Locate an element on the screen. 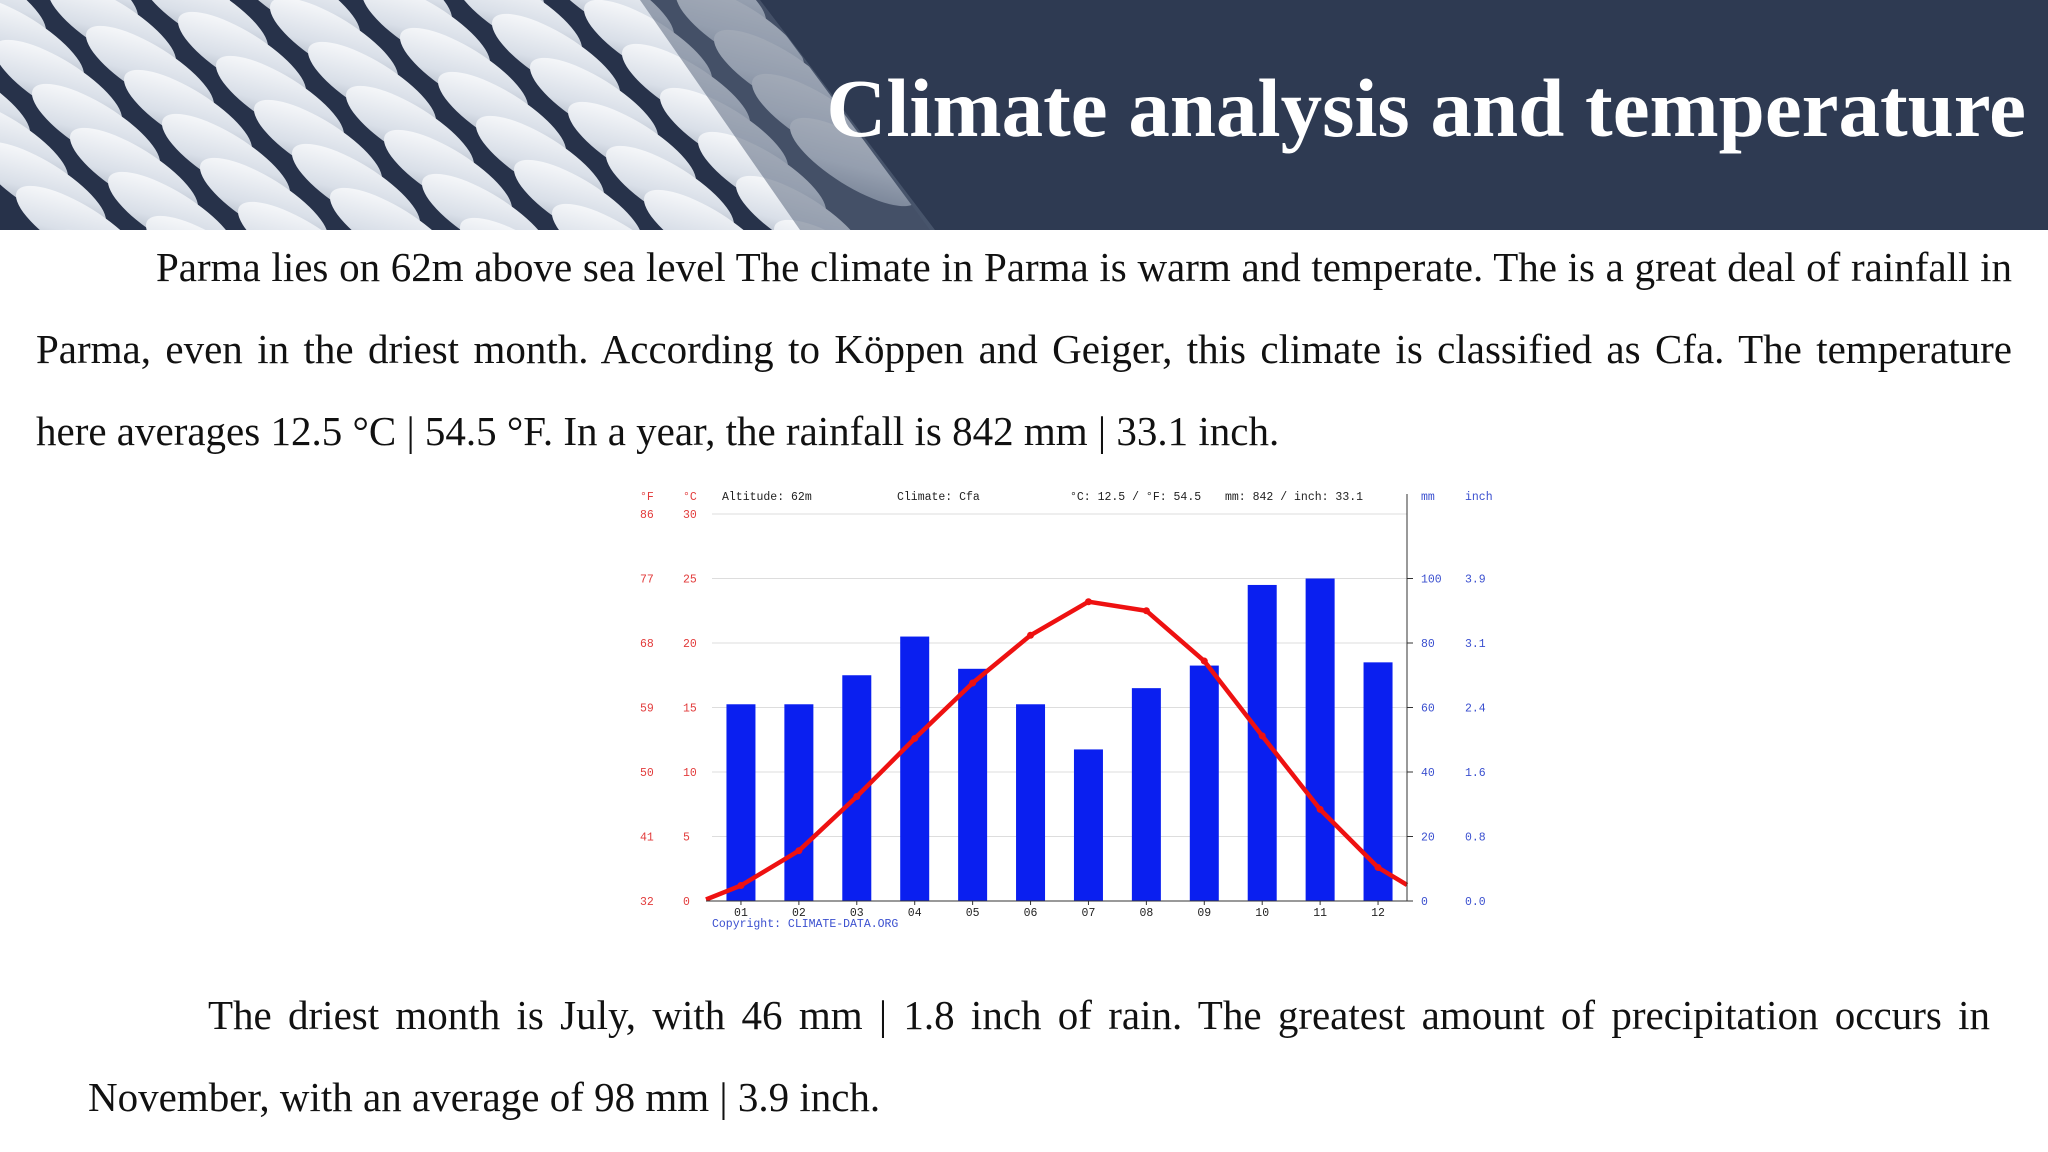  precipitation-bars is located at coordinates (1059, 739).